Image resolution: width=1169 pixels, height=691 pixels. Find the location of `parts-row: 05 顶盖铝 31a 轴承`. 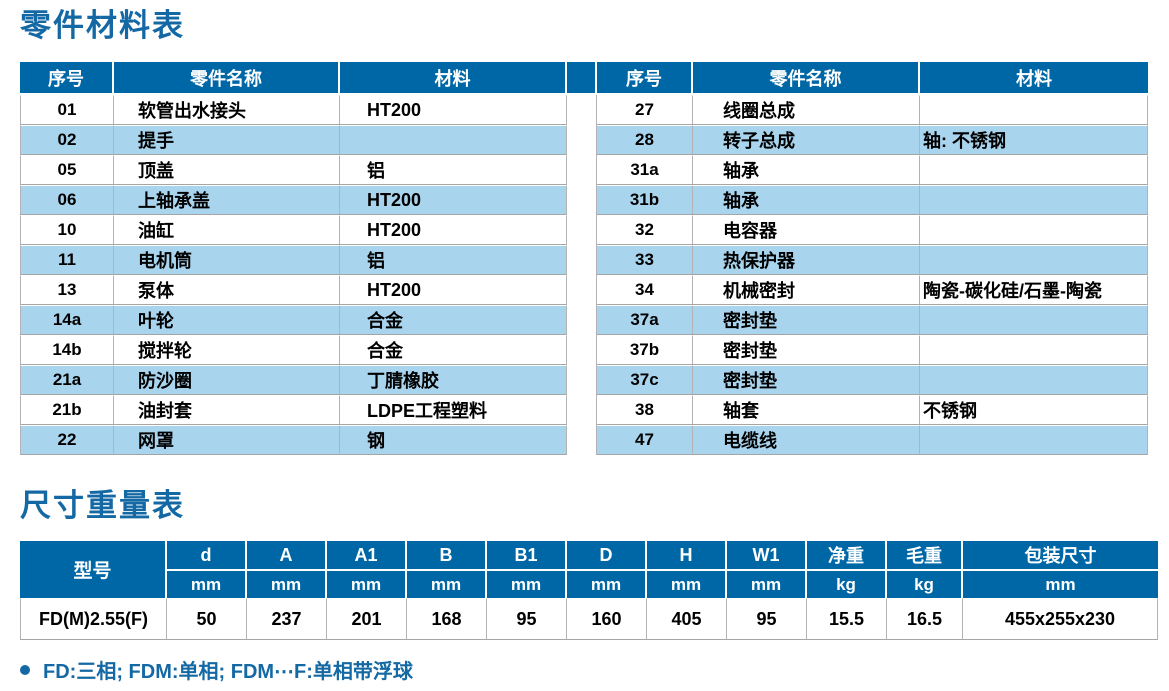

parts-row: 05 顶盖铝 31a 轴承 is located at coordinates (584, 170).